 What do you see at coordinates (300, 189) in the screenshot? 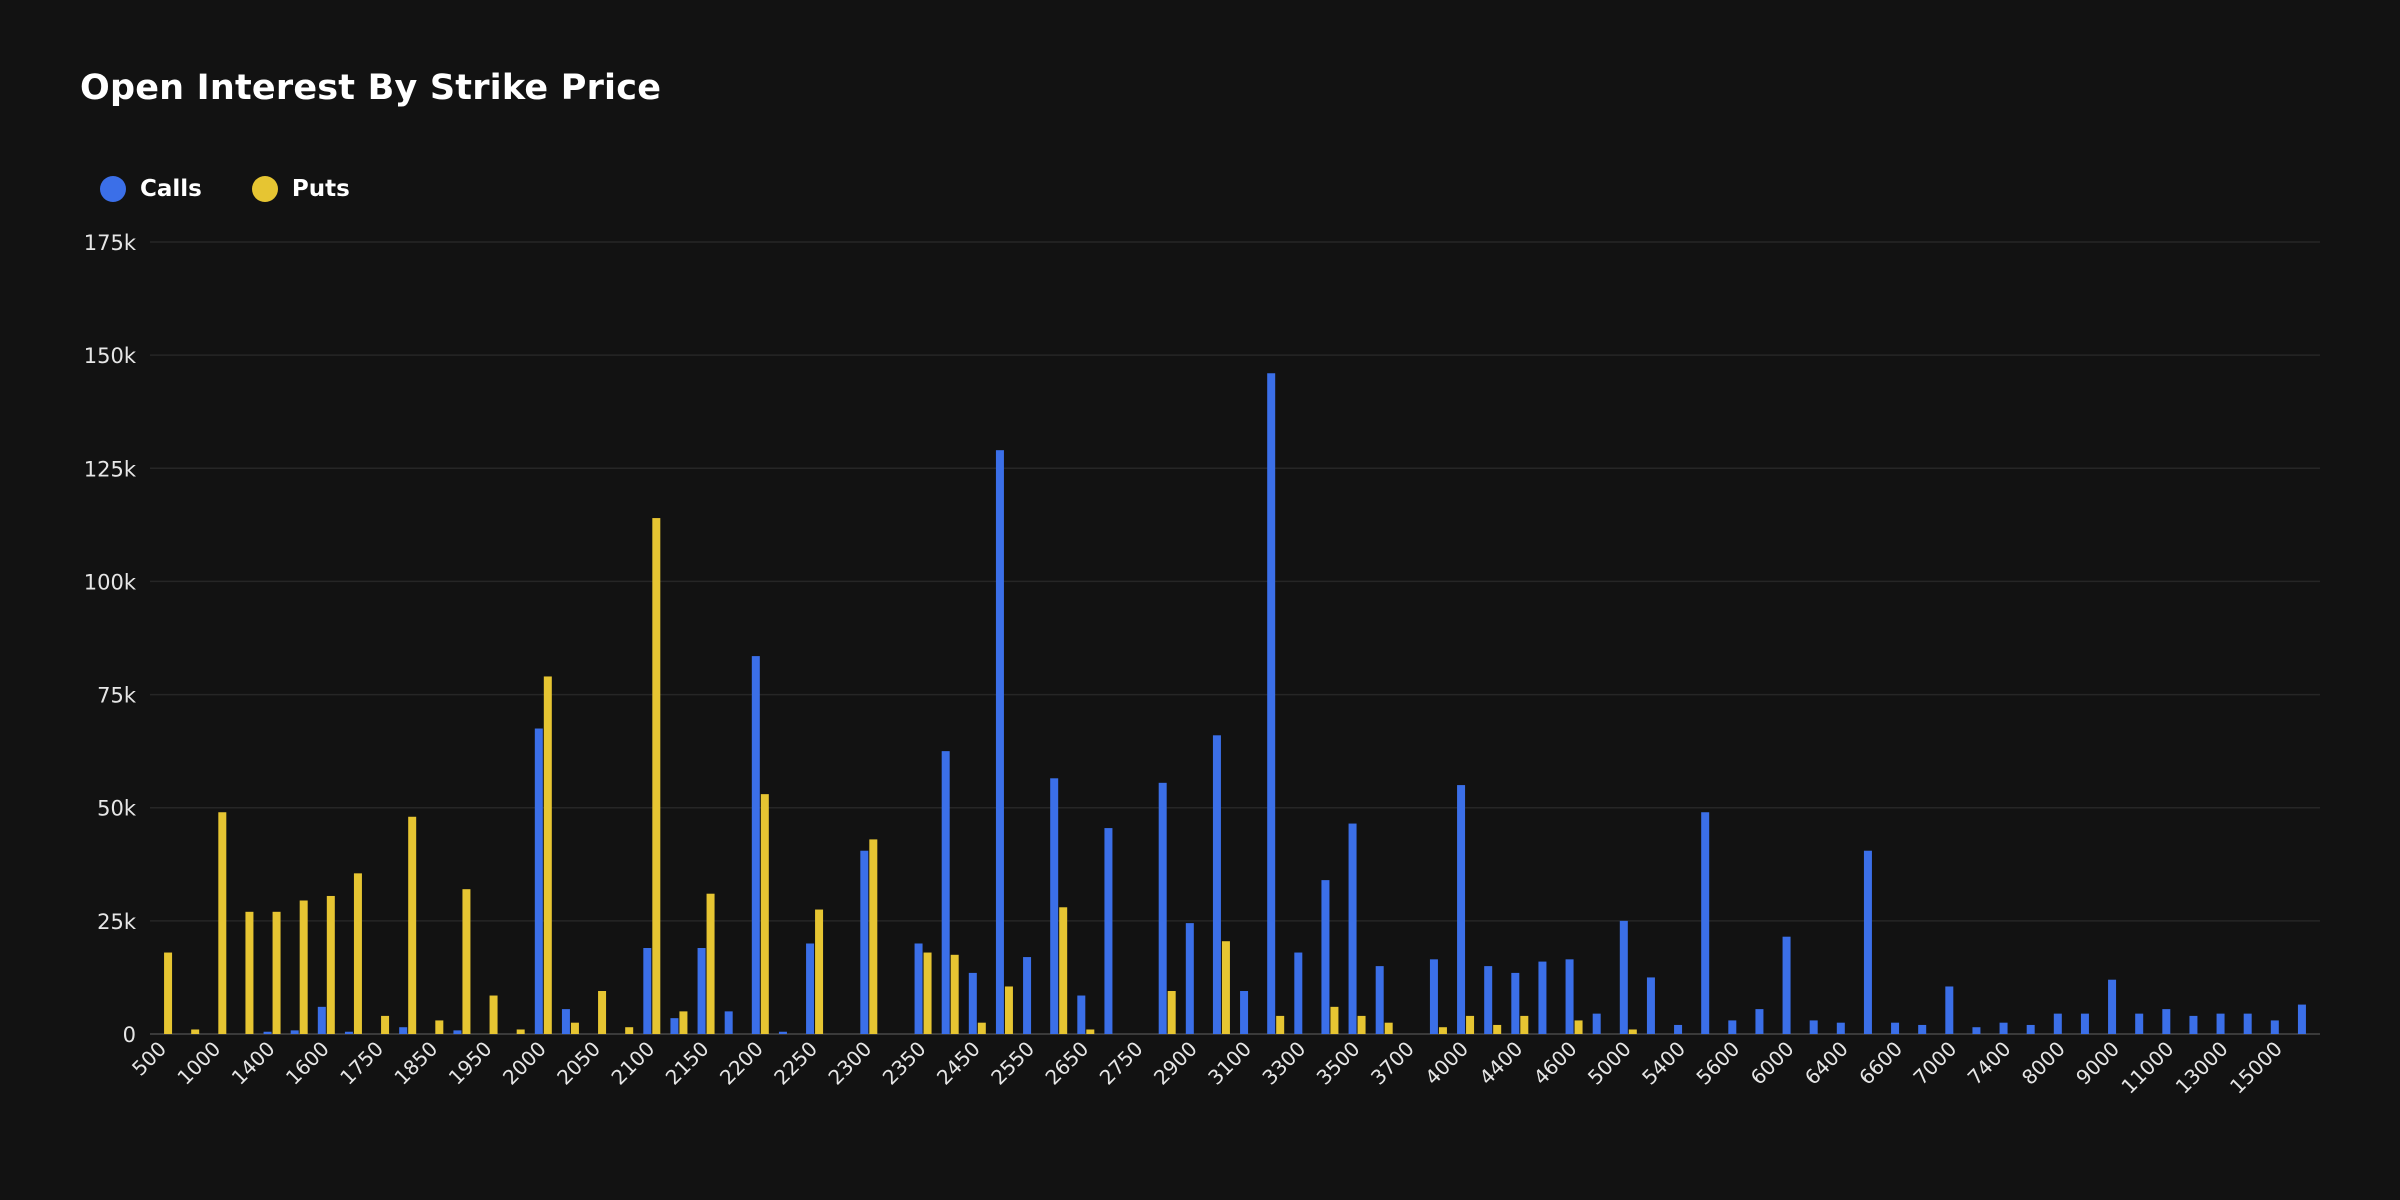
I see `legend-item-puts: Puts` at bounding box center [300, 189].